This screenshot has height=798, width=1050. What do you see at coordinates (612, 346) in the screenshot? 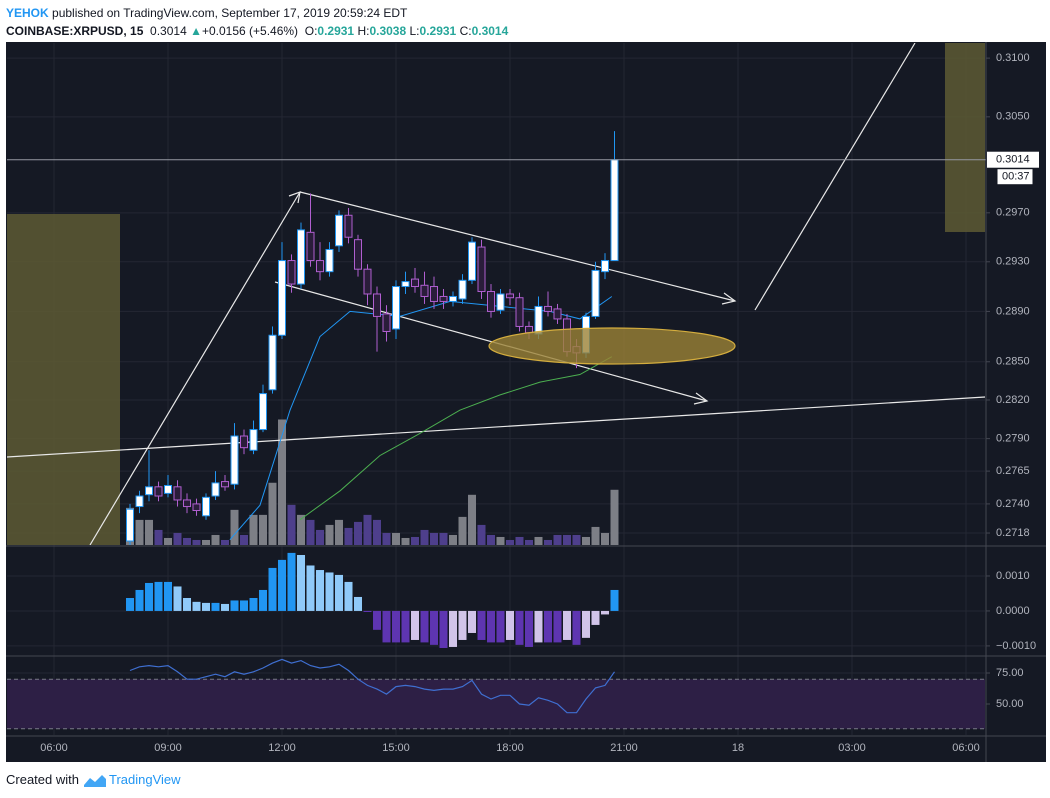
I see `ellipse-drawing` at bounding box center [612, 346].